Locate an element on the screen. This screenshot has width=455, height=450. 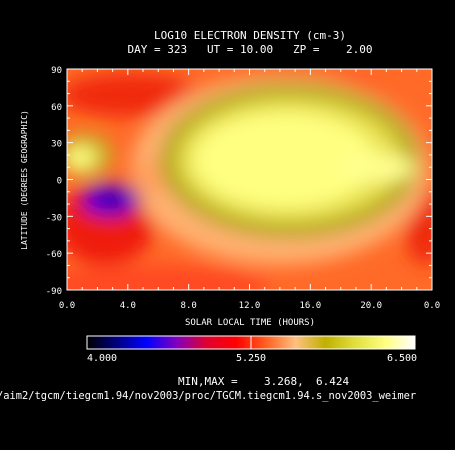
x-tick-label: 20.0 is located at coordinates (371, 306).